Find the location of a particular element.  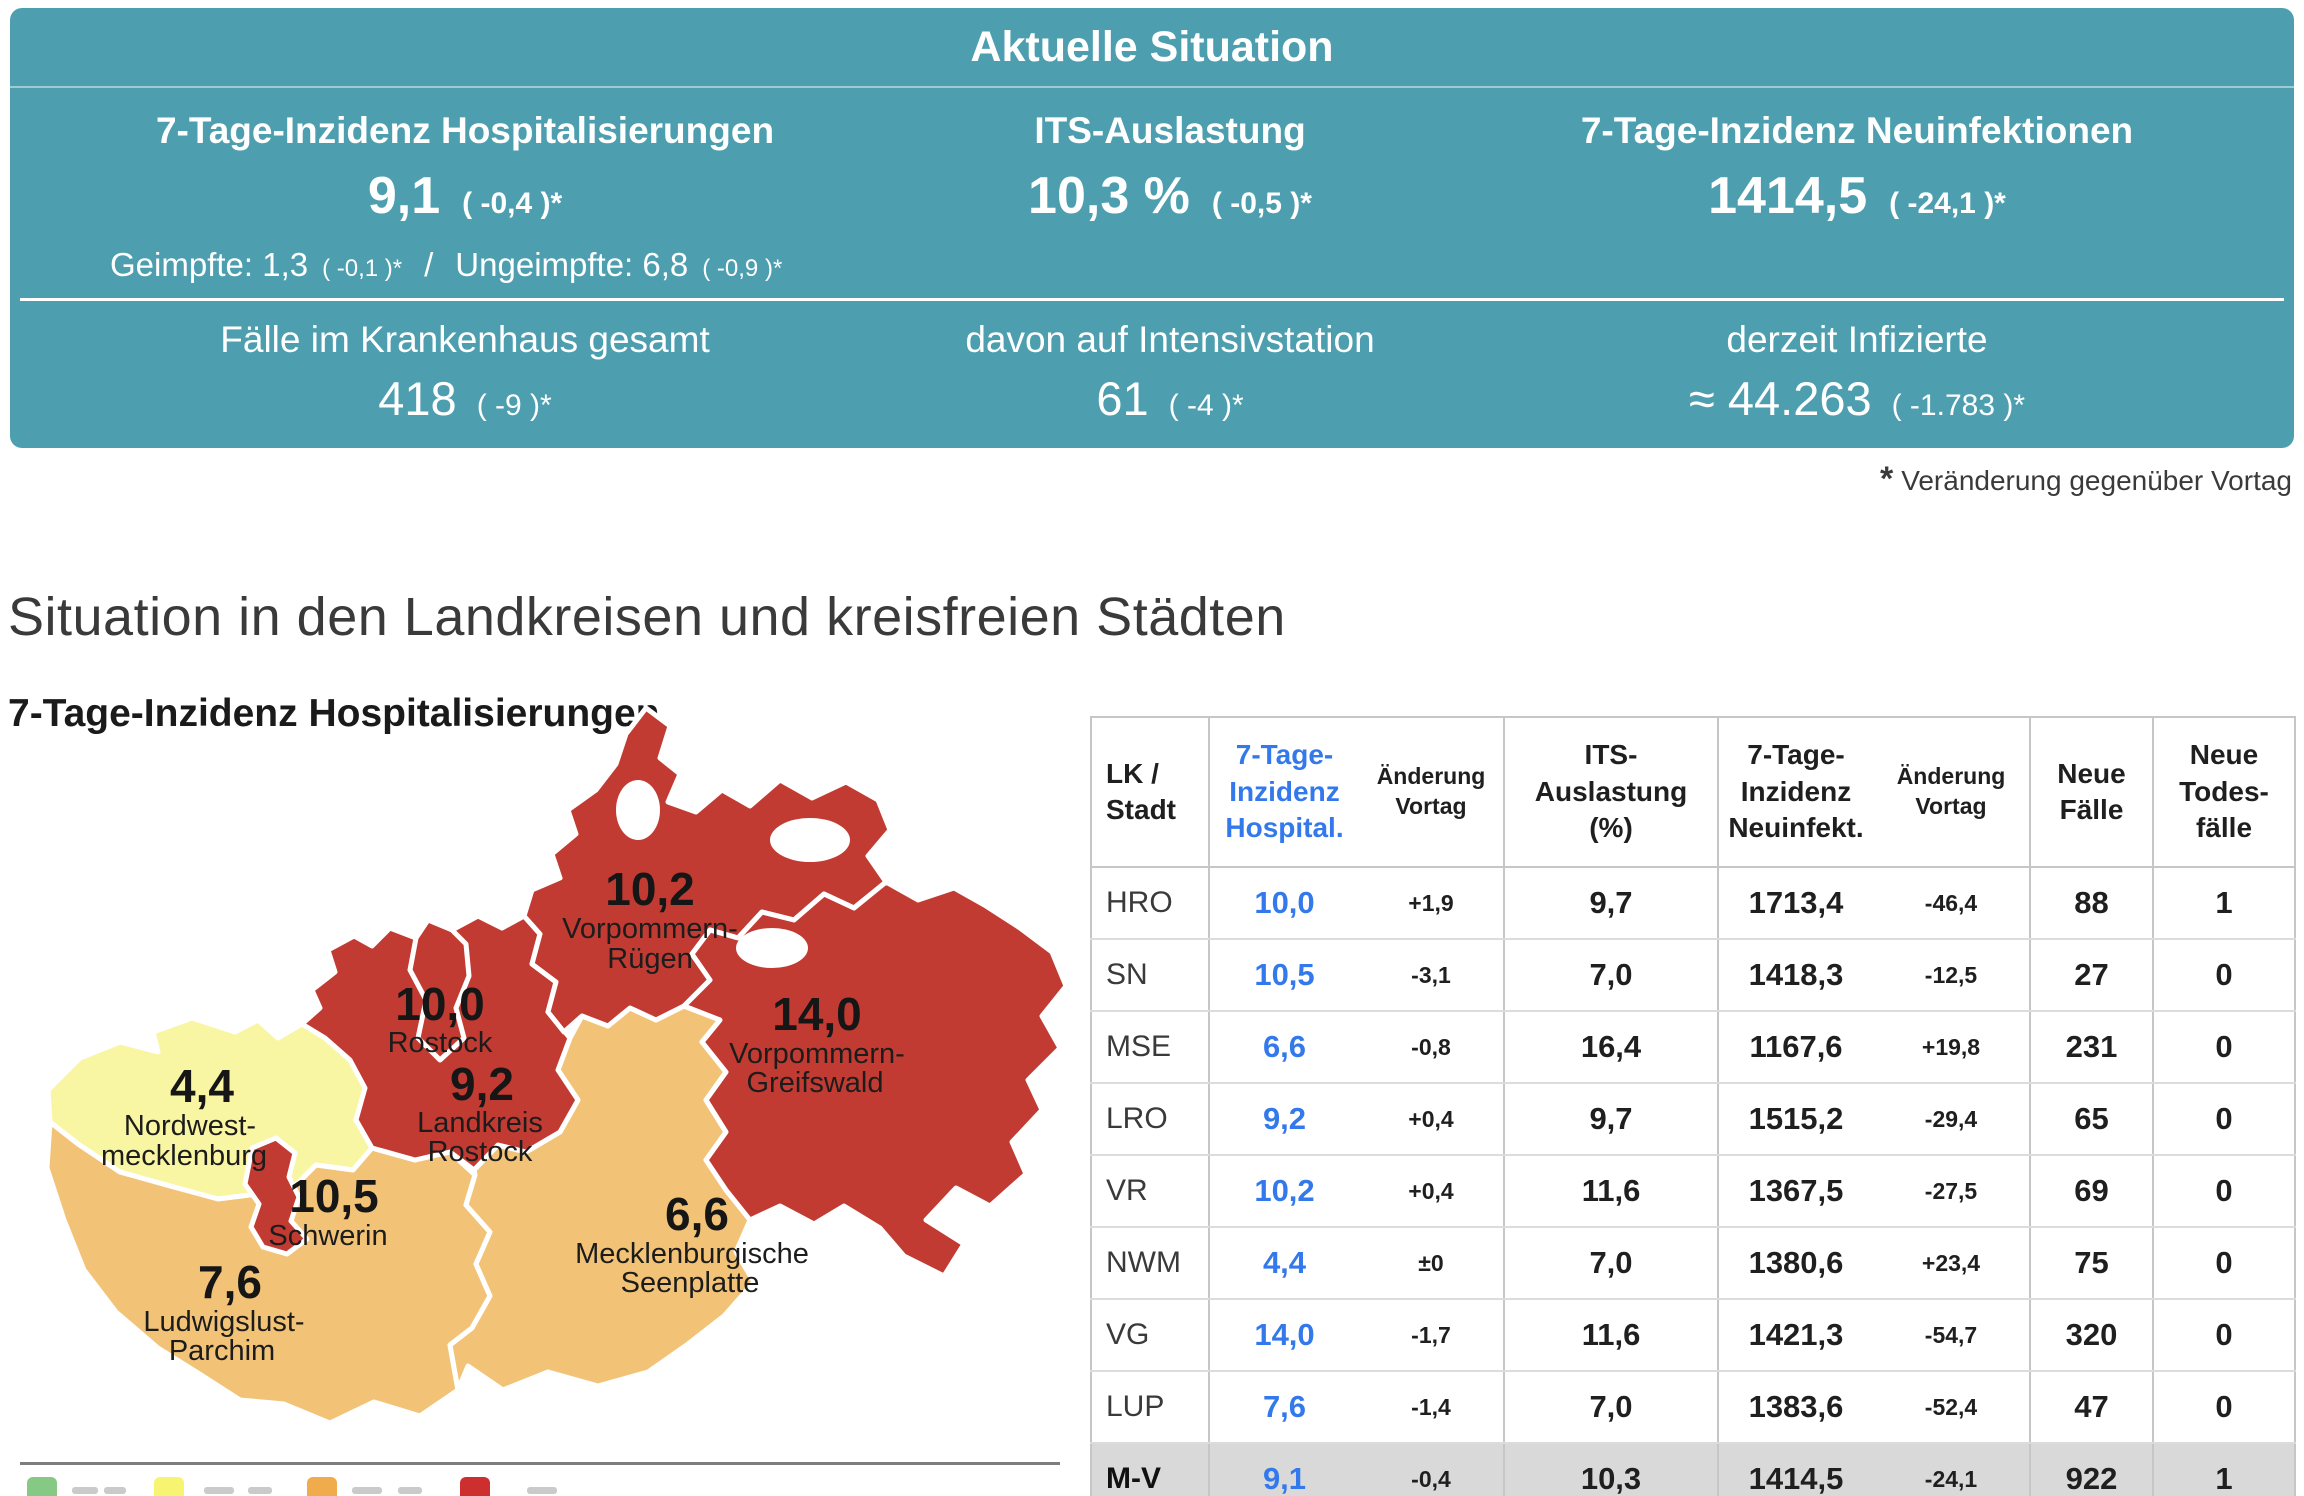

neuinfekt-change: -54,7 is located at coordinates (1952, 1335).